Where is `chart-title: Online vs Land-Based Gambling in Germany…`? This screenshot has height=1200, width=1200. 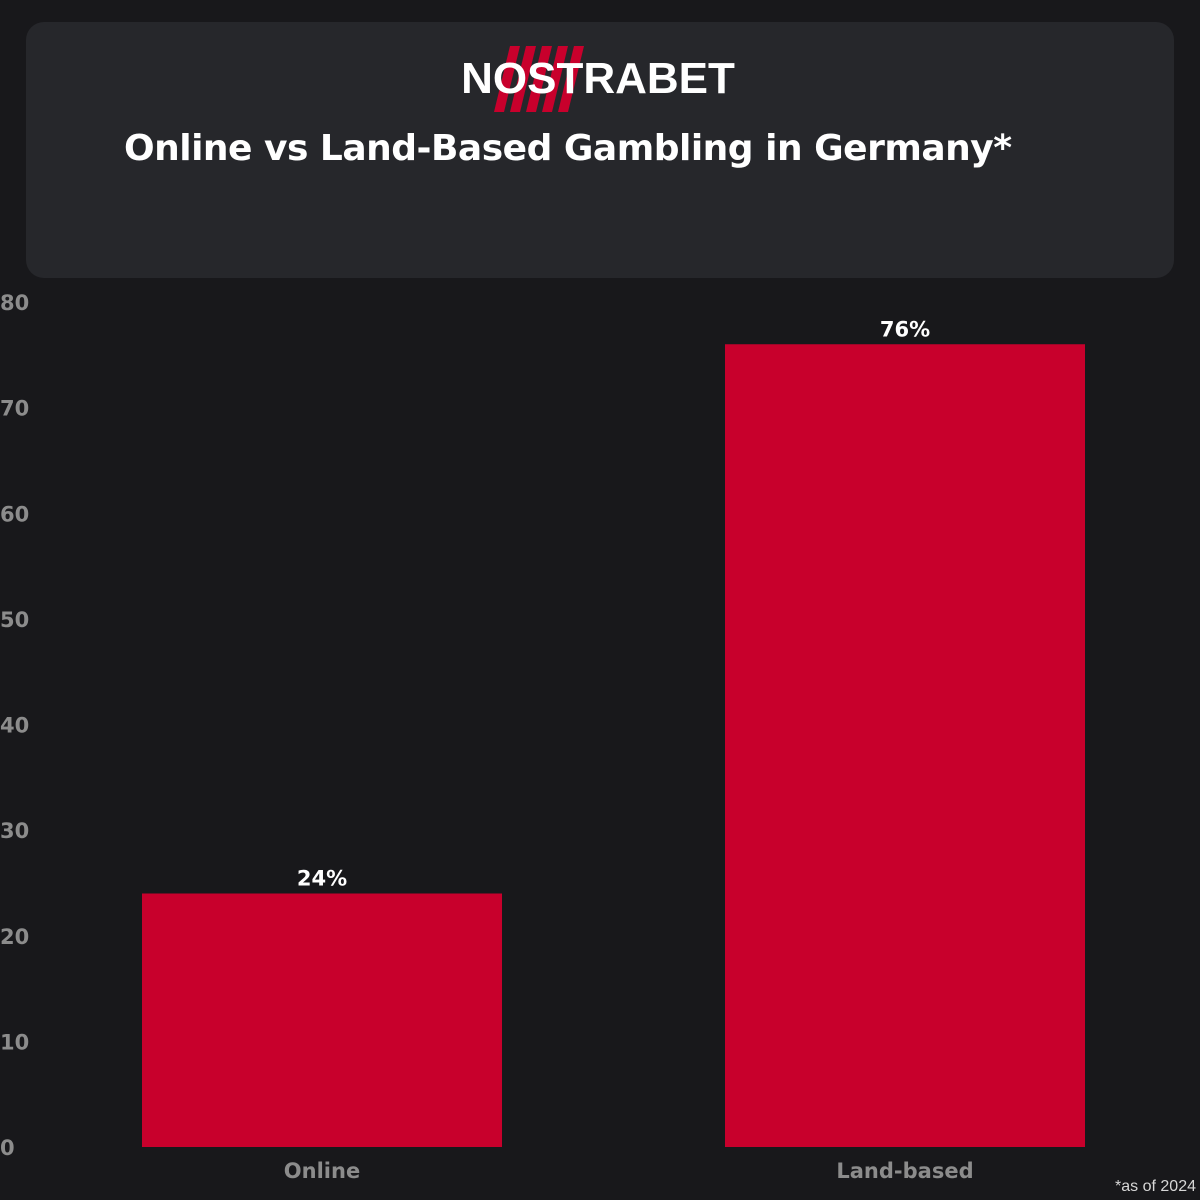
chart-title: Online vs Land-Based Gambling in Germany… is located at coordinates (568, 148).